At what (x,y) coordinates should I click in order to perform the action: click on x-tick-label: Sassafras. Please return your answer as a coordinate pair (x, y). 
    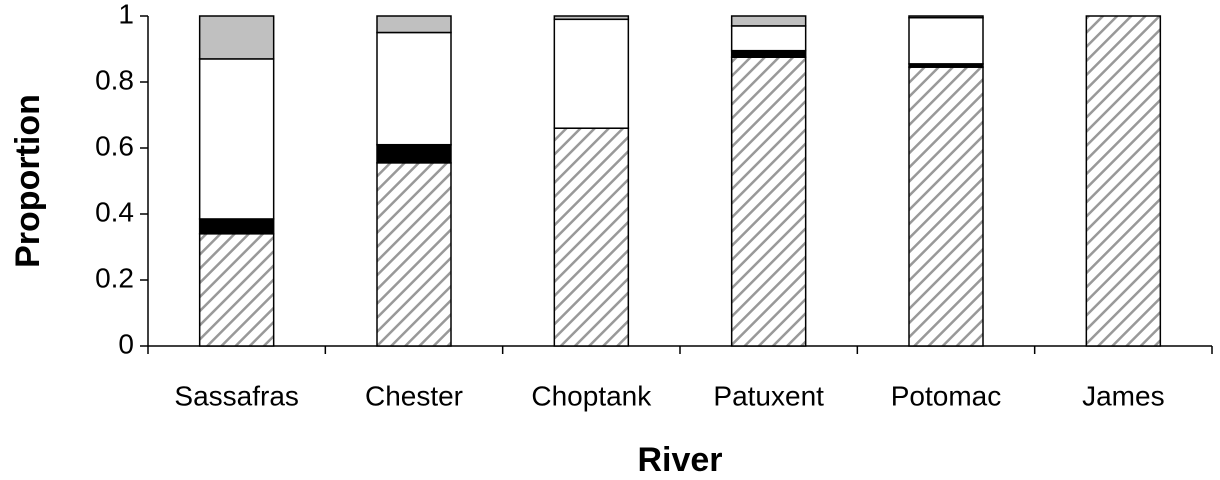
    Looking at the image, I should click on (236, 395).